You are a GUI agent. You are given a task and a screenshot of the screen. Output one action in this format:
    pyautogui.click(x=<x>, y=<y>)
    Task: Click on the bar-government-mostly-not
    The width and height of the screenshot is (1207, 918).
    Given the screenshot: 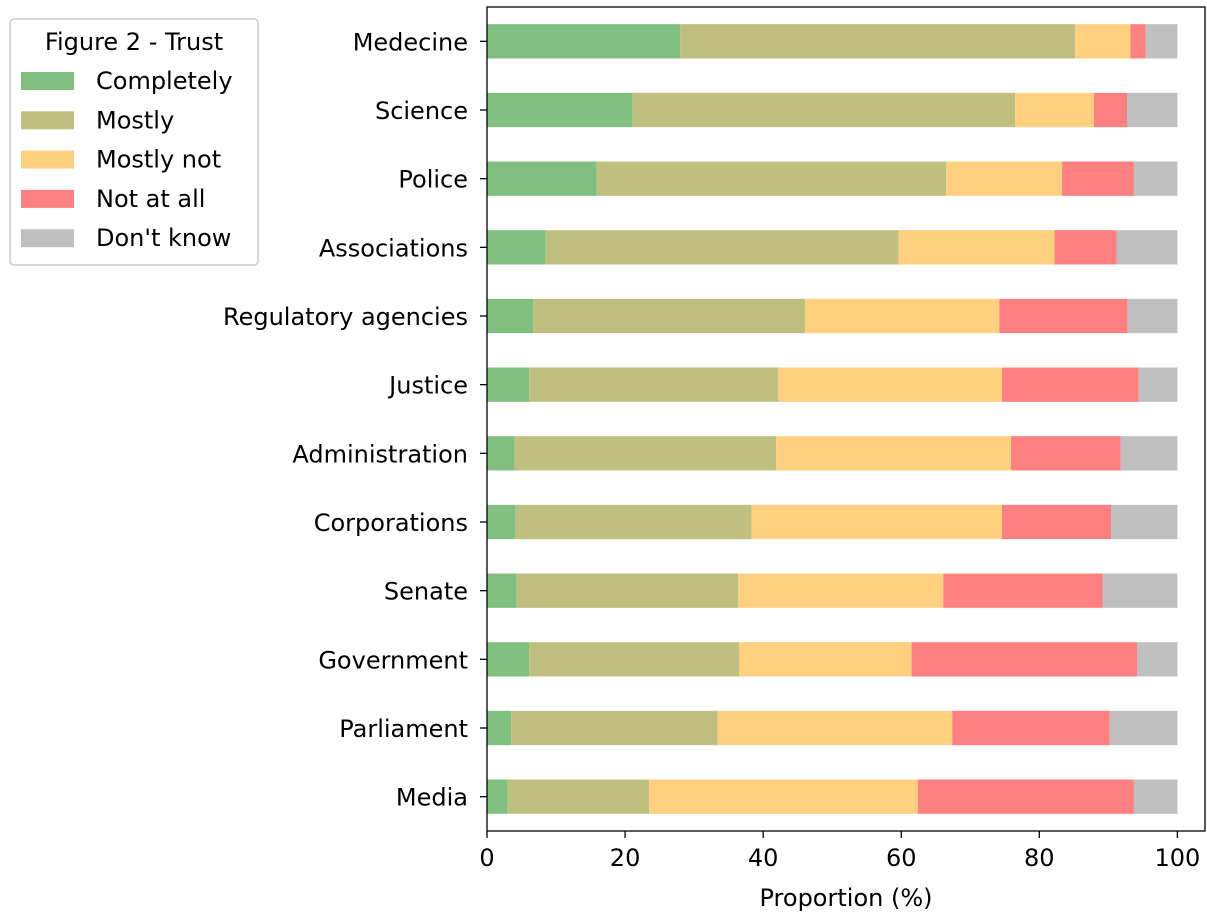 What is the action you would take?
    pyautogui.click(x=825, y=659)
    